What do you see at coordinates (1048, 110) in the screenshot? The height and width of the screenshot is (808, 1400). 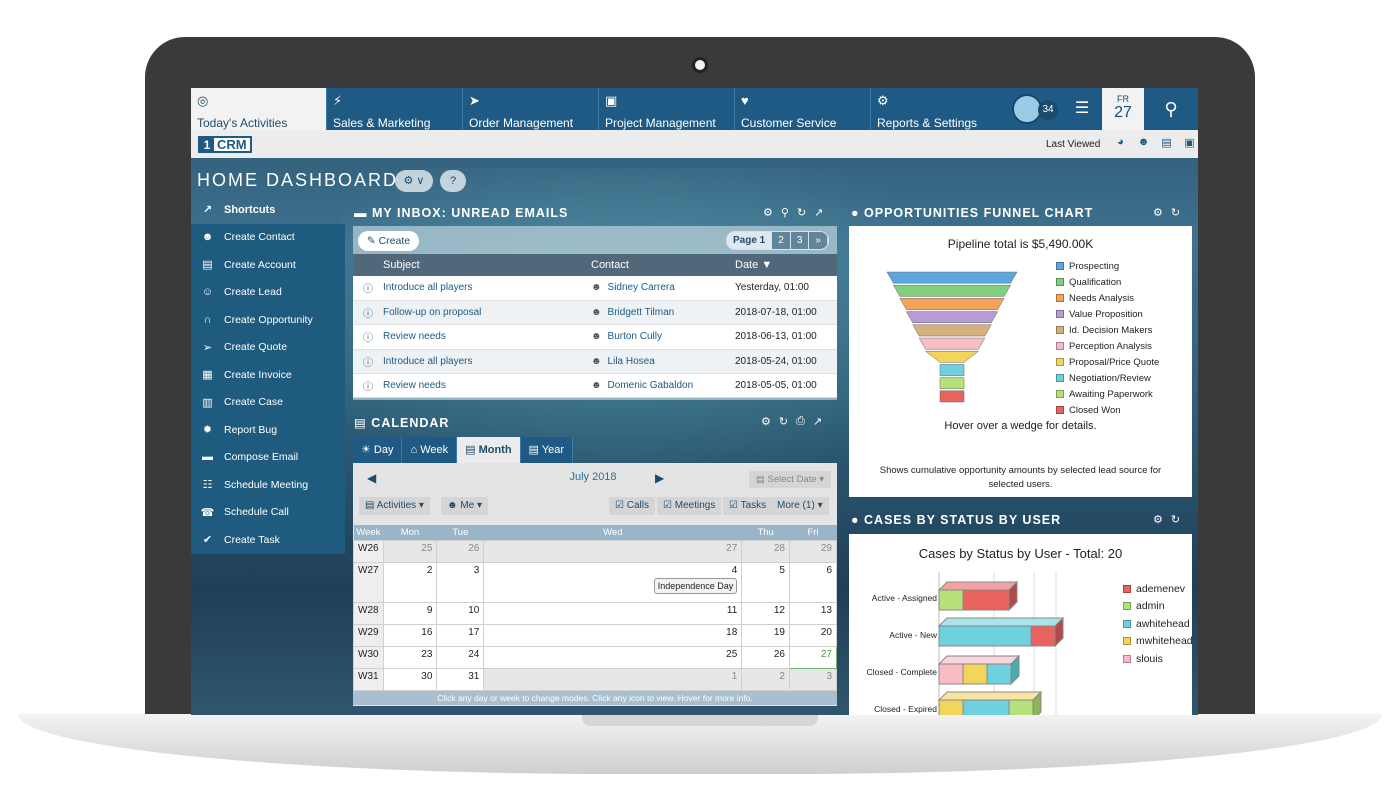 I see `notification-badge: 34` at bounding box center [1048, 110].